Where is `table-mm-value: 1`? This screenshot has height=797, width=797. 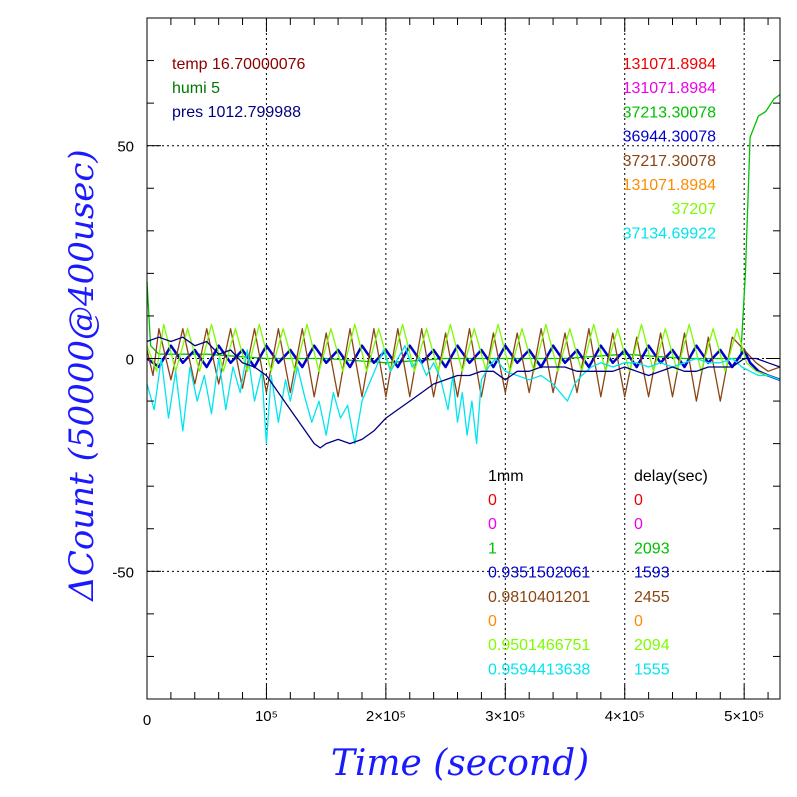 table-mm-value: 1 is located at coordinates (492, 548).